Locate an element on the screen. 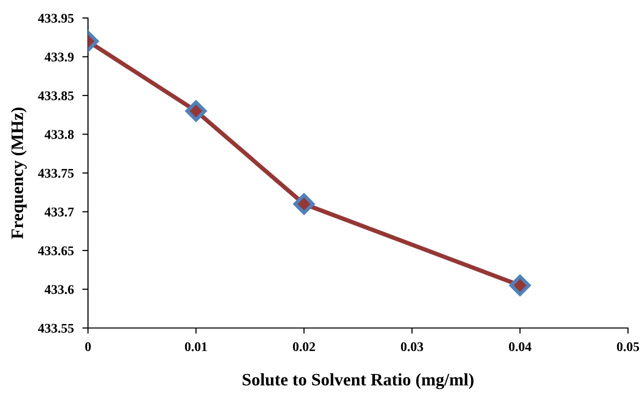  x-tick-label: 0.05 is located at coordinates (628, 347).